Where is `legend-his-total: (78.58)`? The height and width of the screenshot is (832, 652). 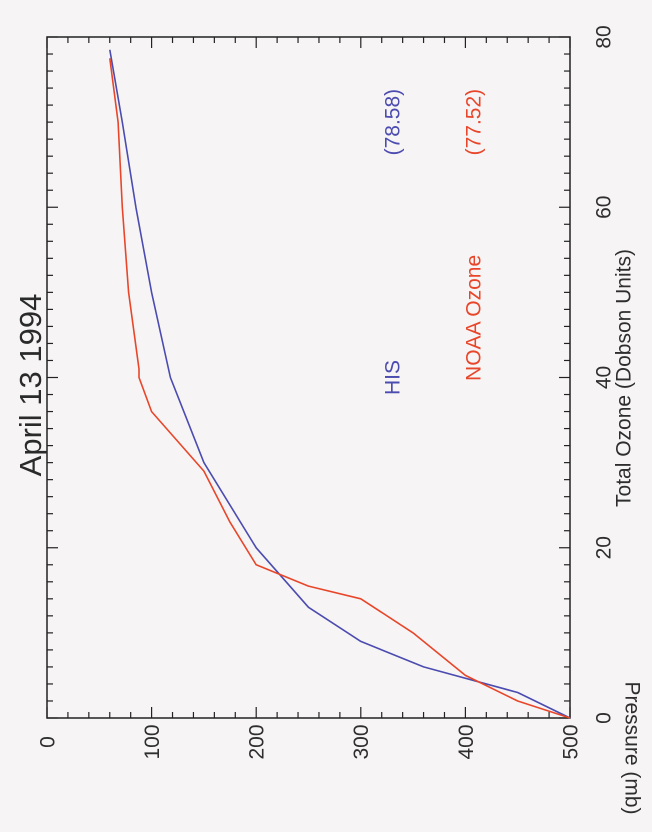 legend-his-total: (78.58) is located at coordinates (392, 122).